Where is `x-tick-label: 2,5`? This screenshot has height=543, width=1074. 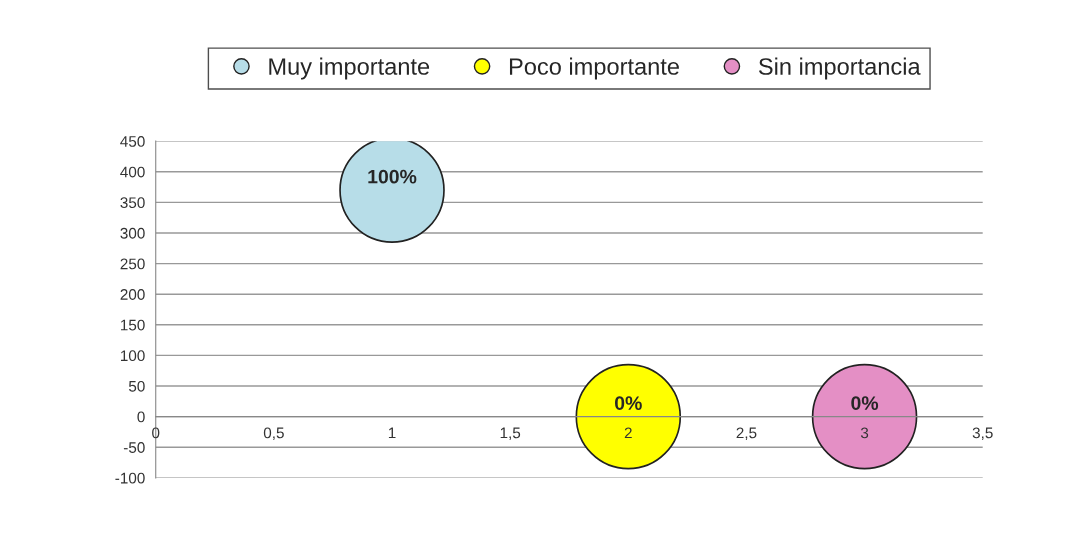 x-tick-label: 2,5 is located at coordinates (746, 434).